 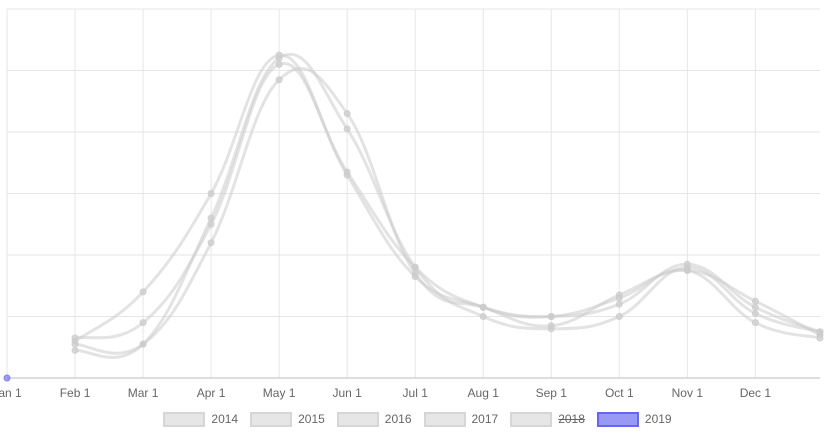 What do you see at coordinates (658, 419) in the screenshot?
I see `legend-label-2019: 2019` at bounding box center [658, 419].